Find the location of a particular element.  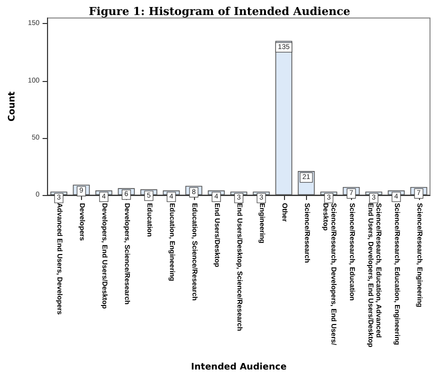

chart-title: Figure 1: Histogram of Intended Audience is located at coordinates (219, 11).